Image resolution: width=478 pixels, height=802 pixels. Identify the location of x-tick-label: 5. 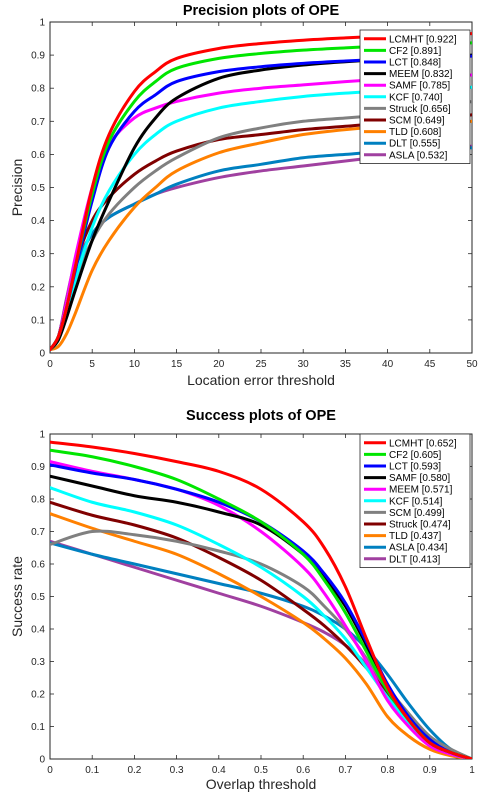
(92, 364).